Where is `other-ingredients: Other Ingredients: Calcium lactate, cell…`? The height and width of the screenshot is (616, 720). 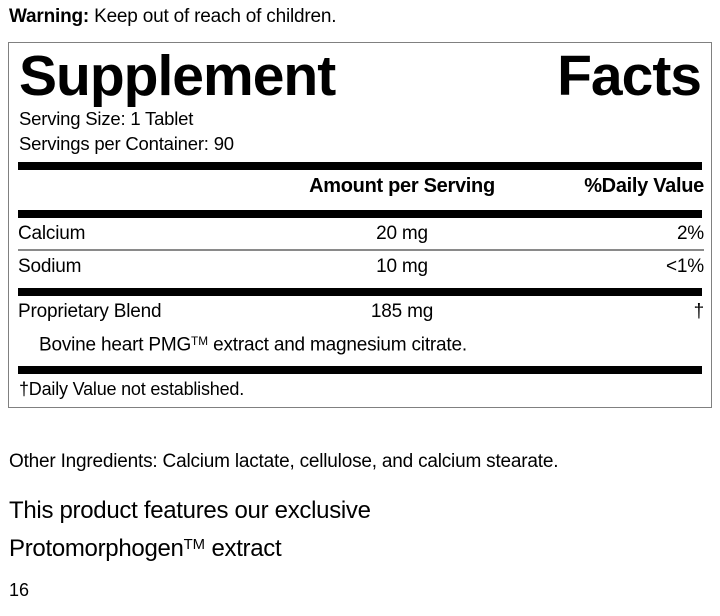
other-ingredients: Other Ingredients: Calcium lactate, cell… is located at coordinates (284, 461).